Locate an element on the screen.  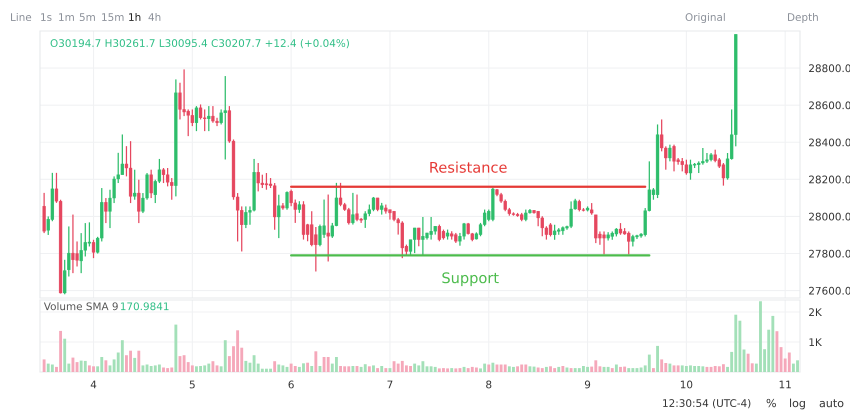
x-tick-label: 11 is located at coordinates (785, 384).